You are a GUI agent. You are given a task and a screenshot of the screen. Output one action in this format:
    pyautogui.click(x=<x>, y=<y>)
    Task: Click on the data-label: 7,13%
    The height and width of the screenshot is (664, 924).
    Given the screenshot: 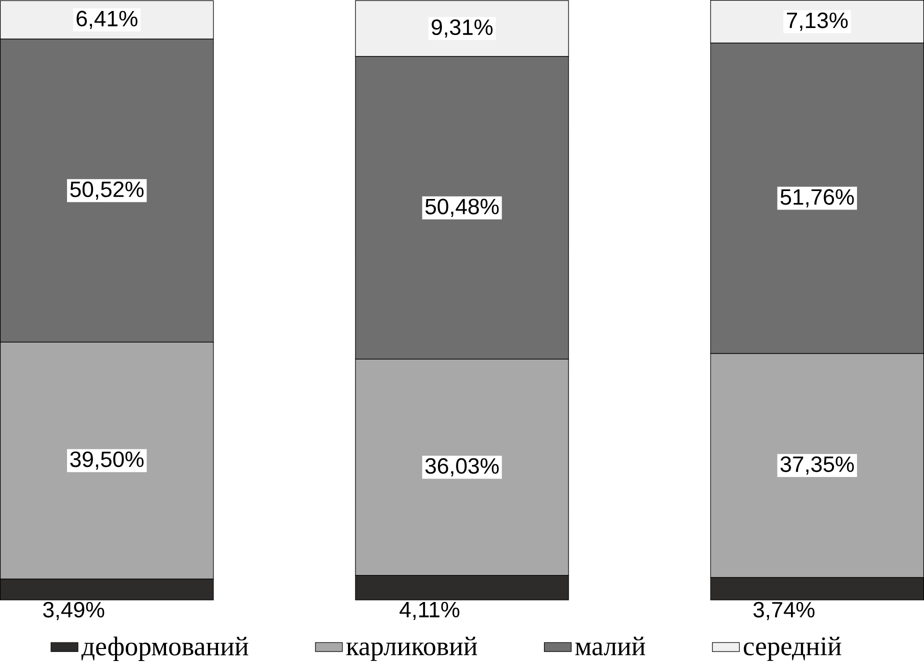 What is the action you would take?
    pyautogui.click(x=817, y=21)
    